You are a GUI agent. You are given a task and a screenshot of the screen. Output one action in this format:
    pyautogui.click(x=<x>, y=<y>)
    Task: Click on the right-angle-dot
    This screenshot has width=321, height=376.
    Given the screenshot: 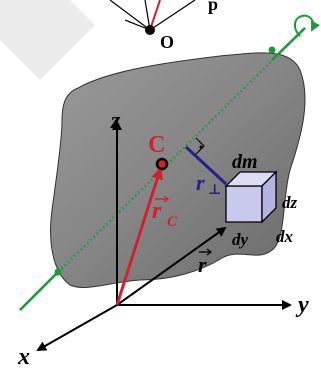 What is the action you would take?
    pyautogui.click(x=201, y=147)
    